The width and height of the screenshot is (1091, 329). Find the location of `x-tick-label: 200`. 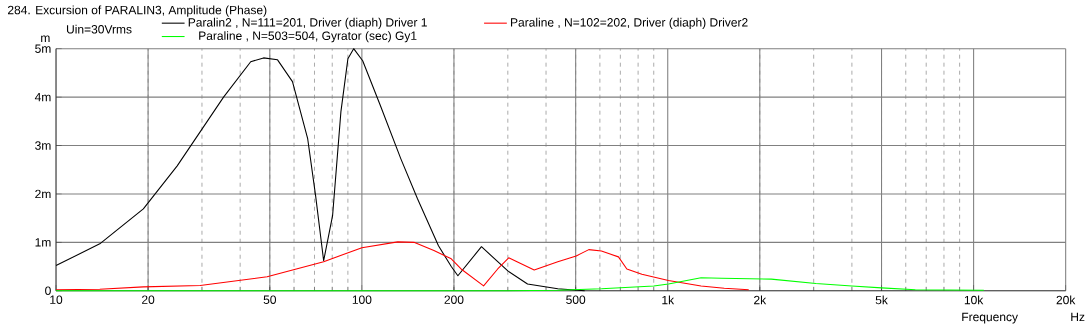

x-tick-label: 200 is located at coordinates (454, 299).